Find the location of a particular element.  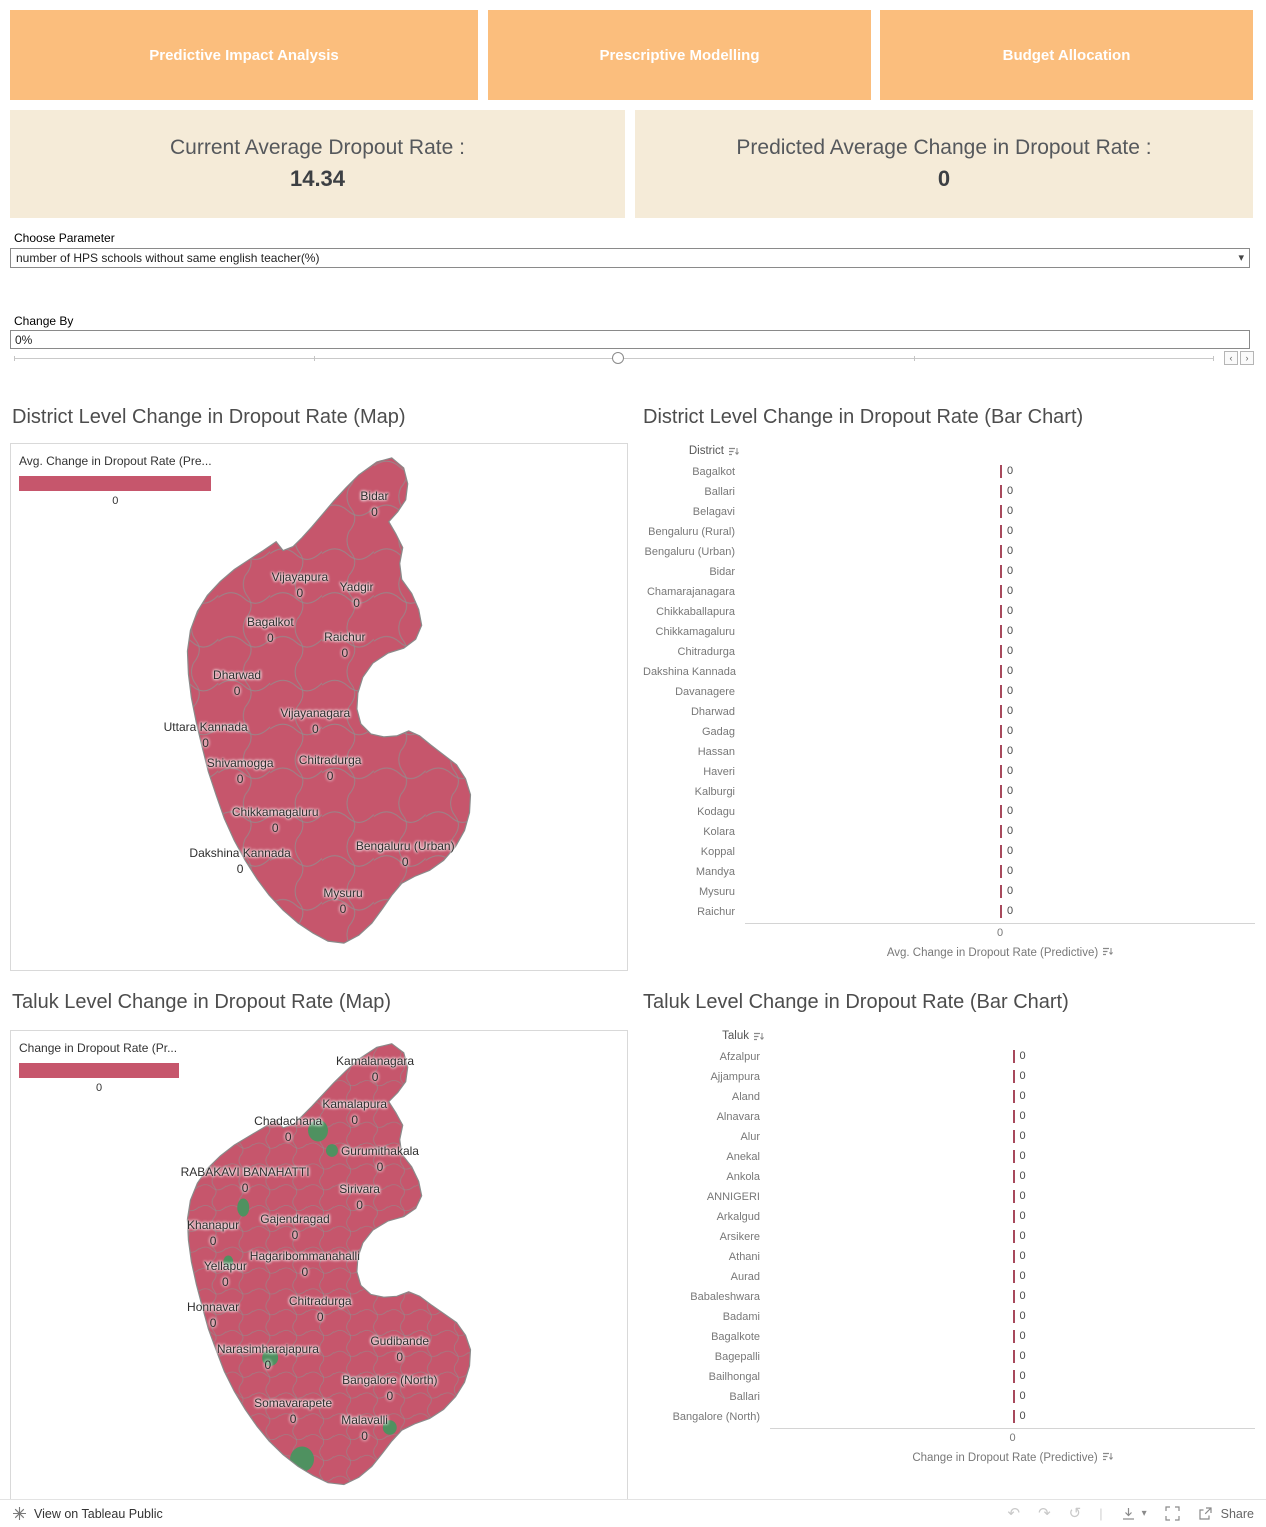

taluk-bar-row: Ankola 0 is located at coordinates (949, 1177).